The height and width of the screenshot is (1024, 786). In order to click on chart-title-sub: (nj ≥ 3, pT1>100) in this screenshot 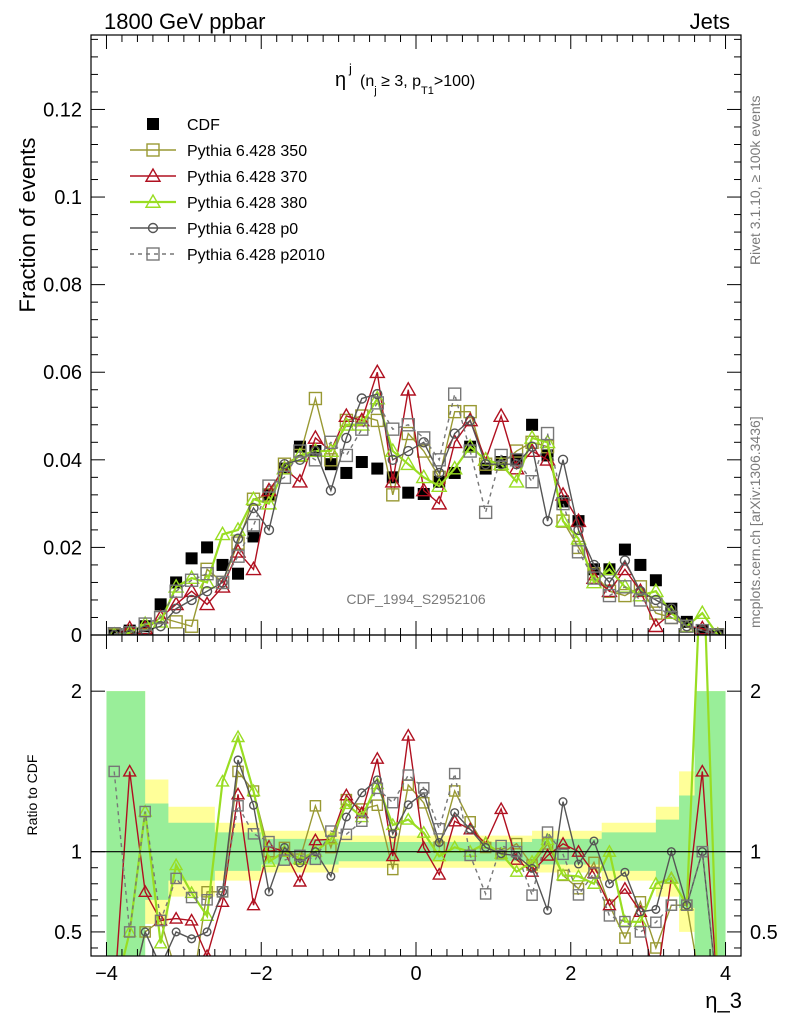, I will do `click(417, 85)`.